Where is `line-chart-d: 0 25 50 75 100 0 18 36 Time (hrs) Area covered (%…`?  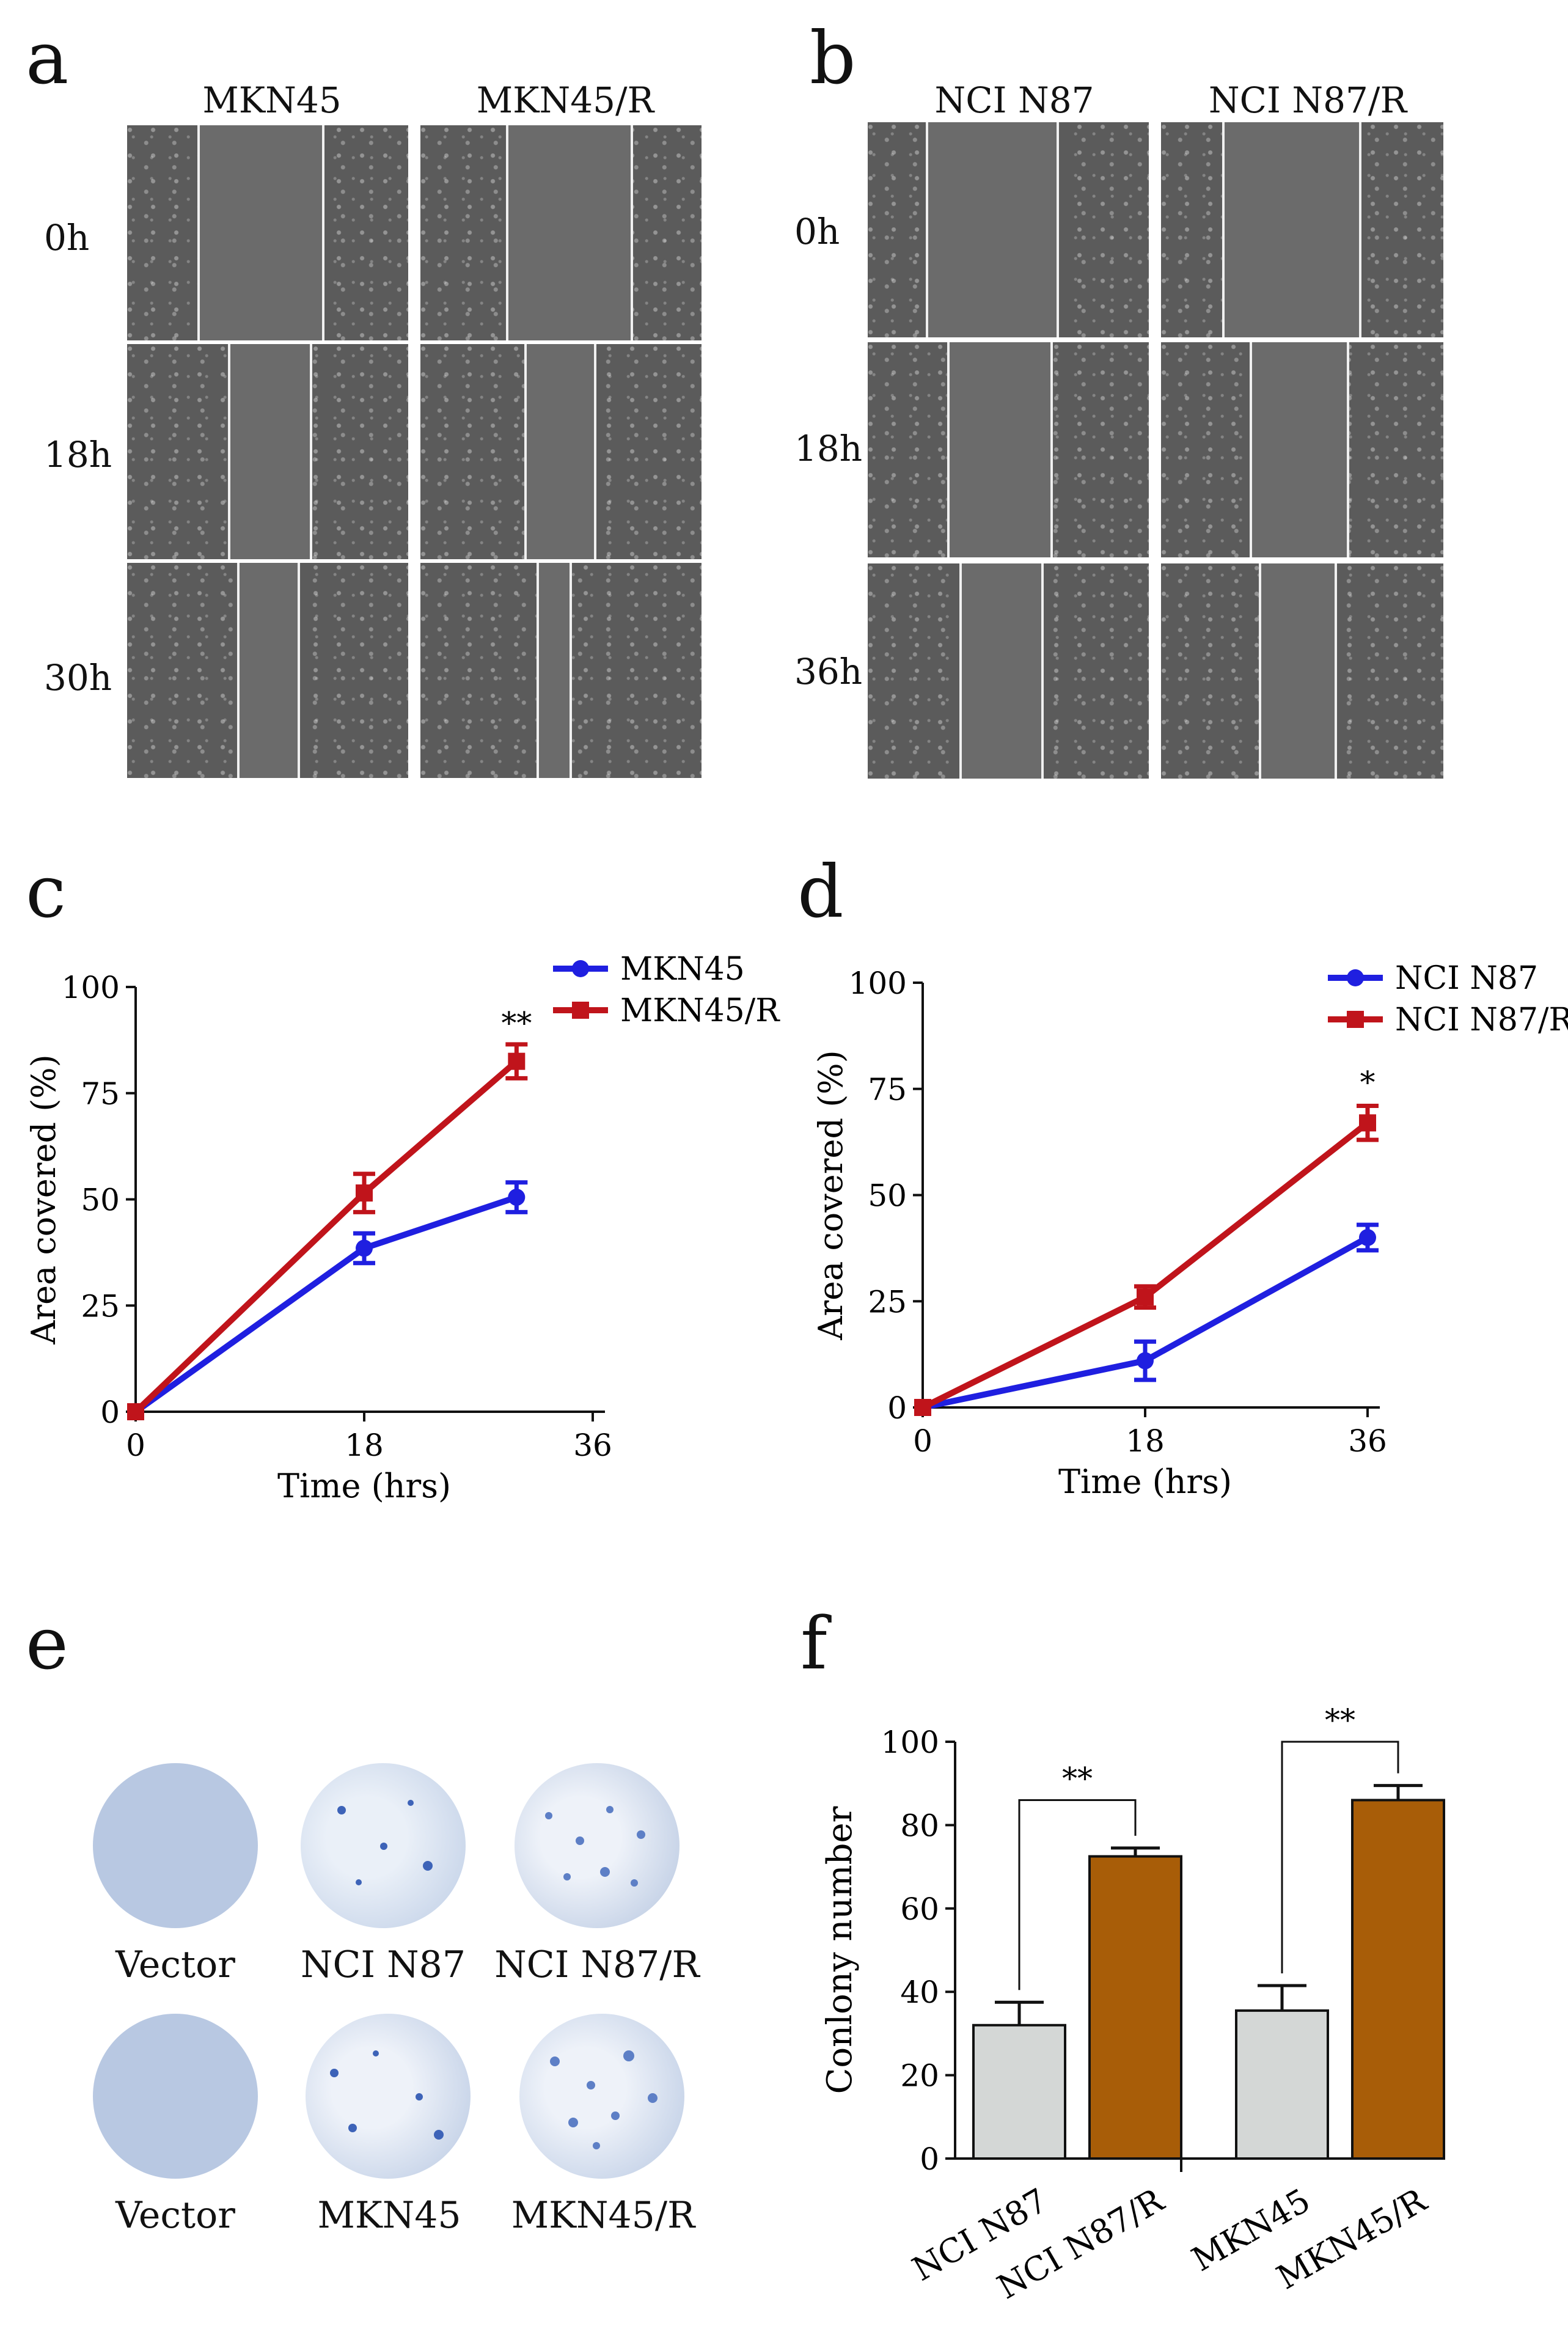 line-chart-d: 0 25 50 75 100 0 18 36 Time (hrs) Area covered (%… is located at coordinates (1189, 1230).